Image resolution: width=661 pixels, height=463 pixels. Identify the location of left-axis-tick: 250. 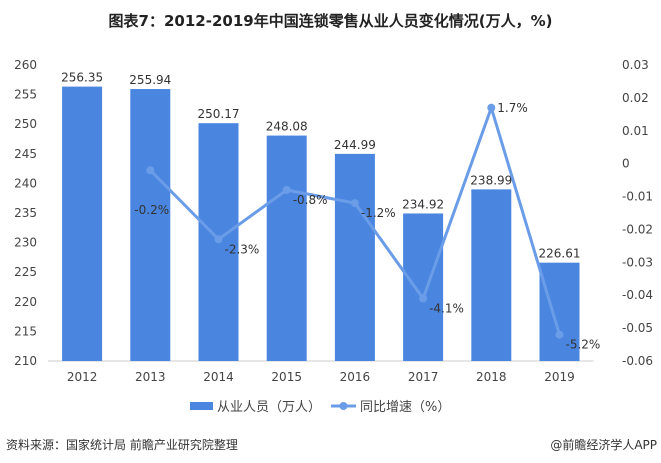
(25, 124).